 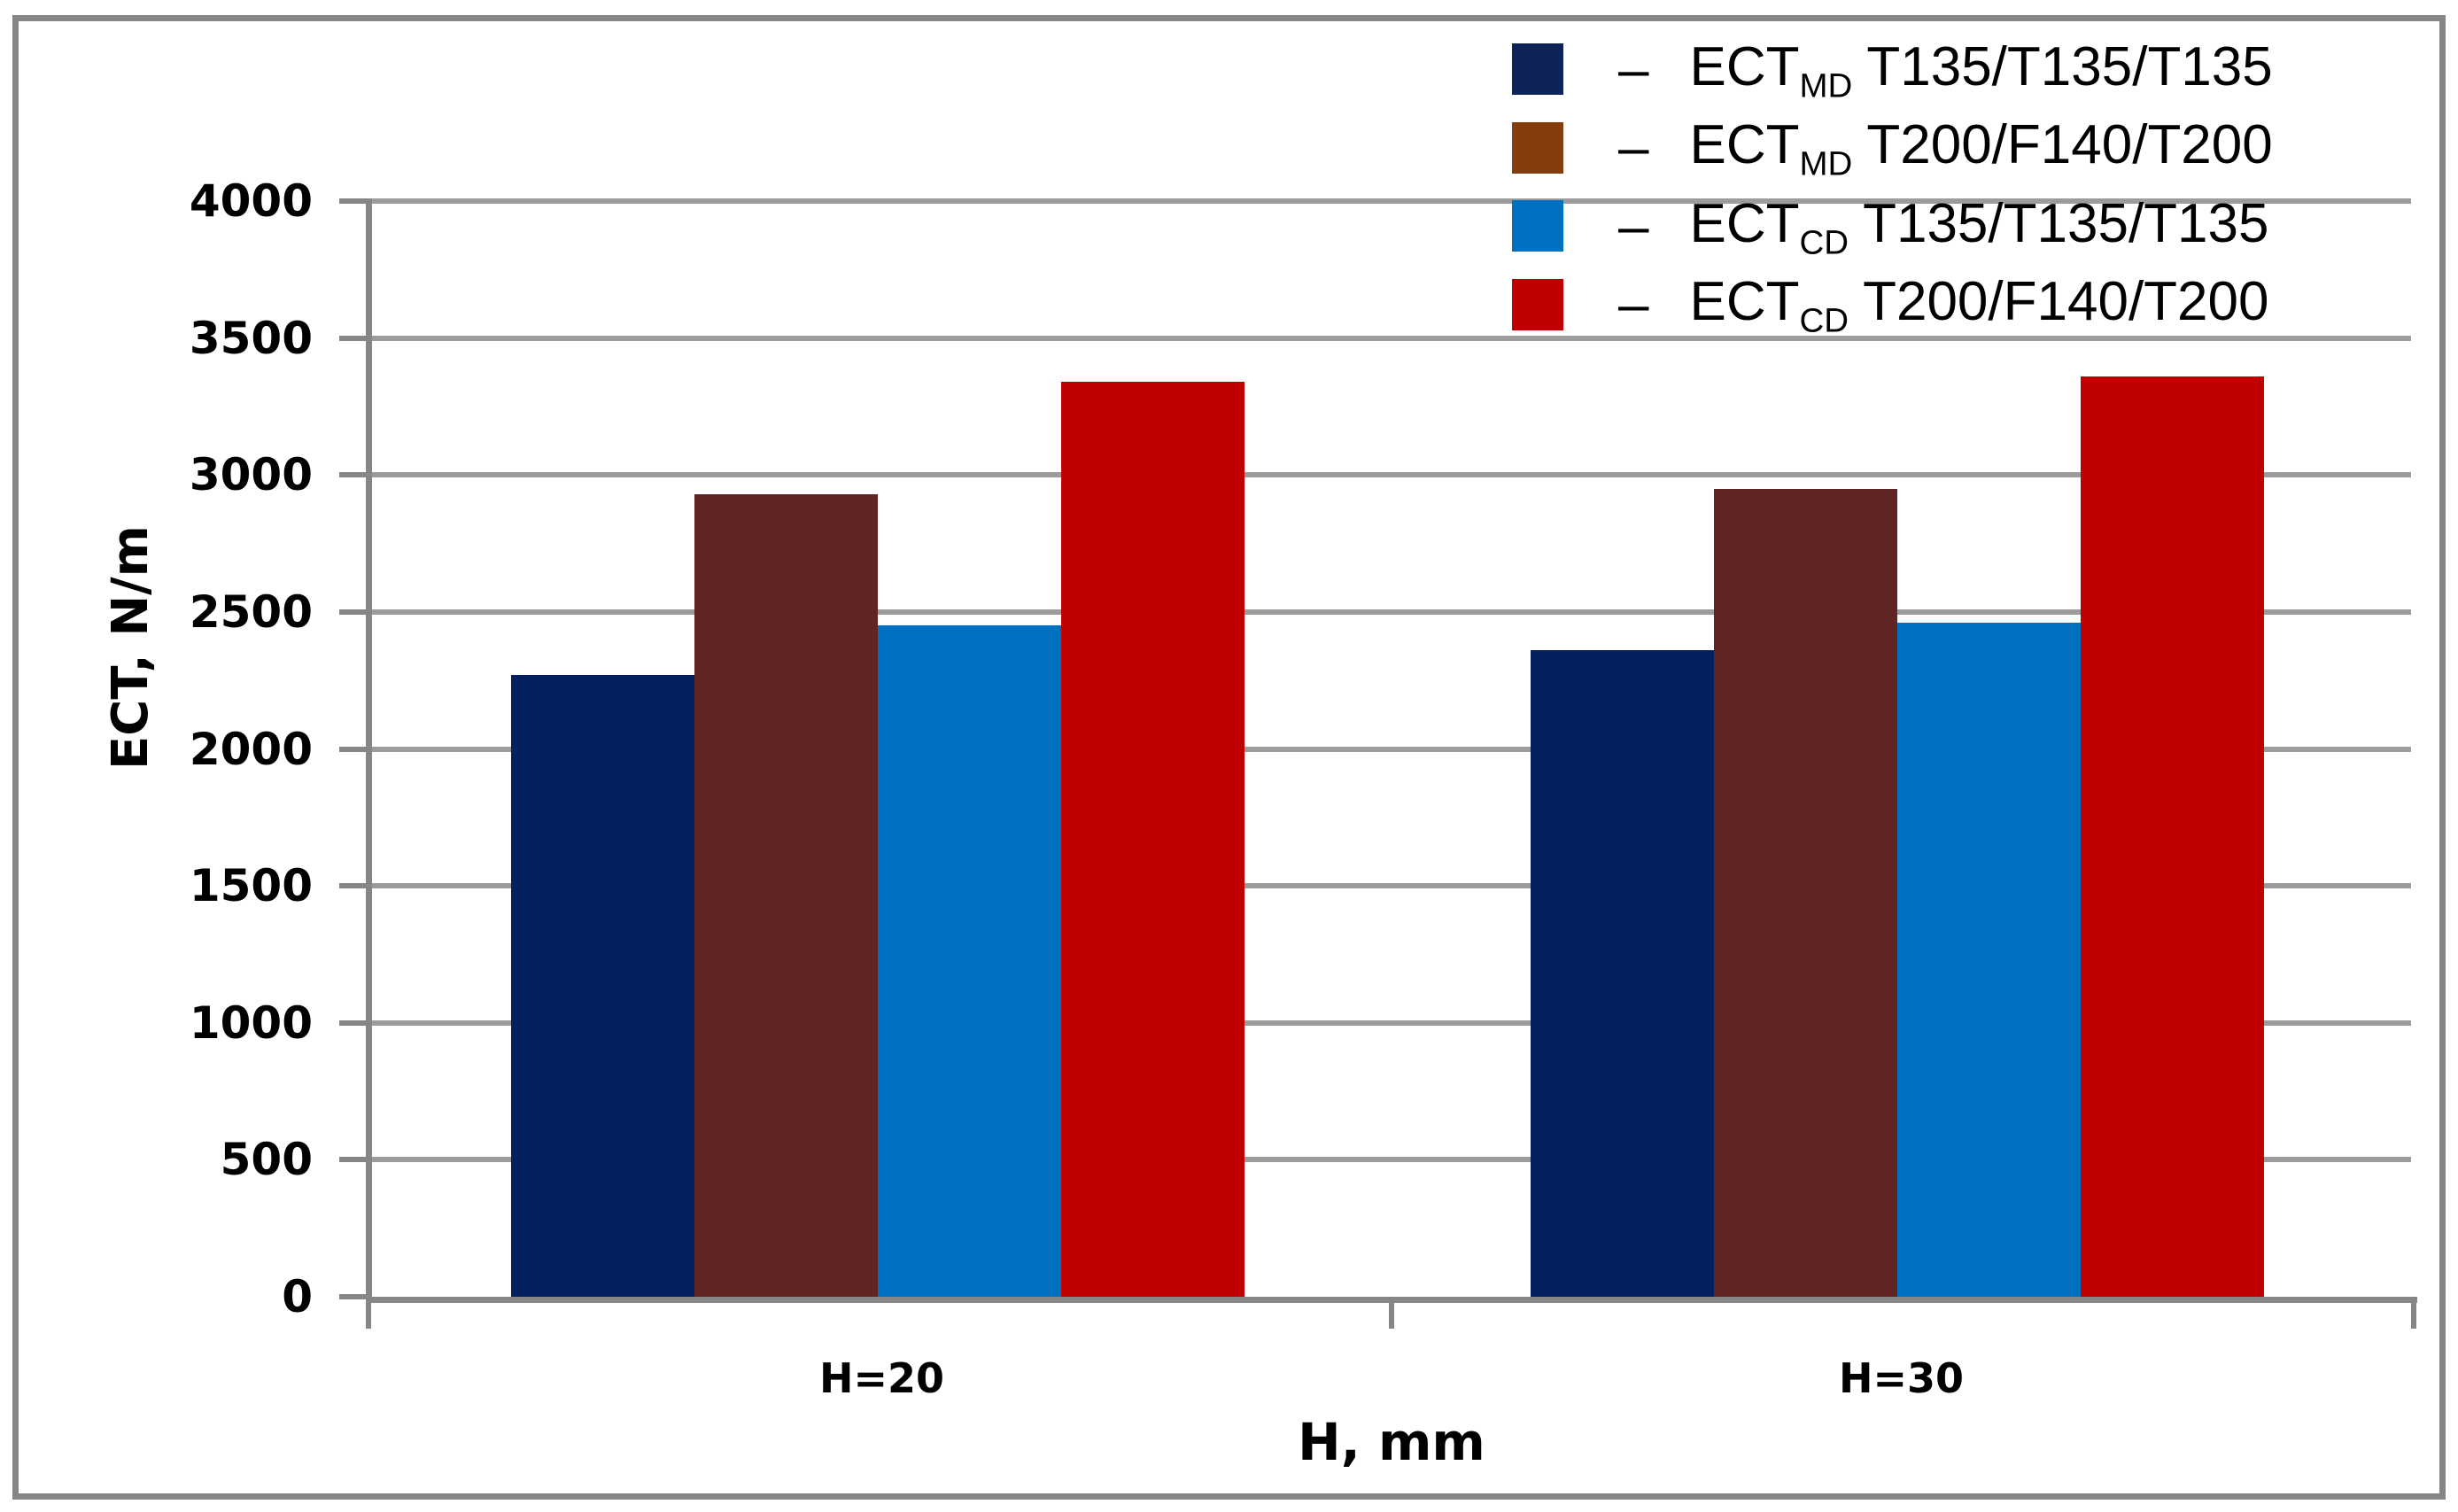 I want to click on y-tick-2000, so click(x=352, y=749).